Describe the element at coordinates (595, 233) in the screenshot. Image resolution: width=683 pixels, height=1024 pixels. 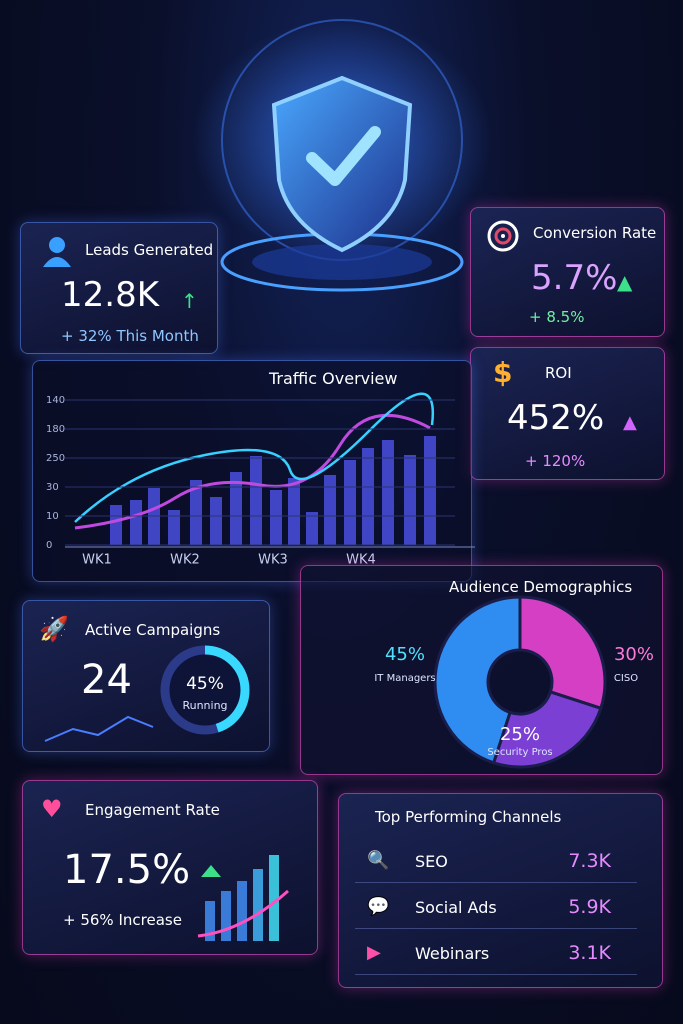
I see `title: Conversion Rate` at that location.